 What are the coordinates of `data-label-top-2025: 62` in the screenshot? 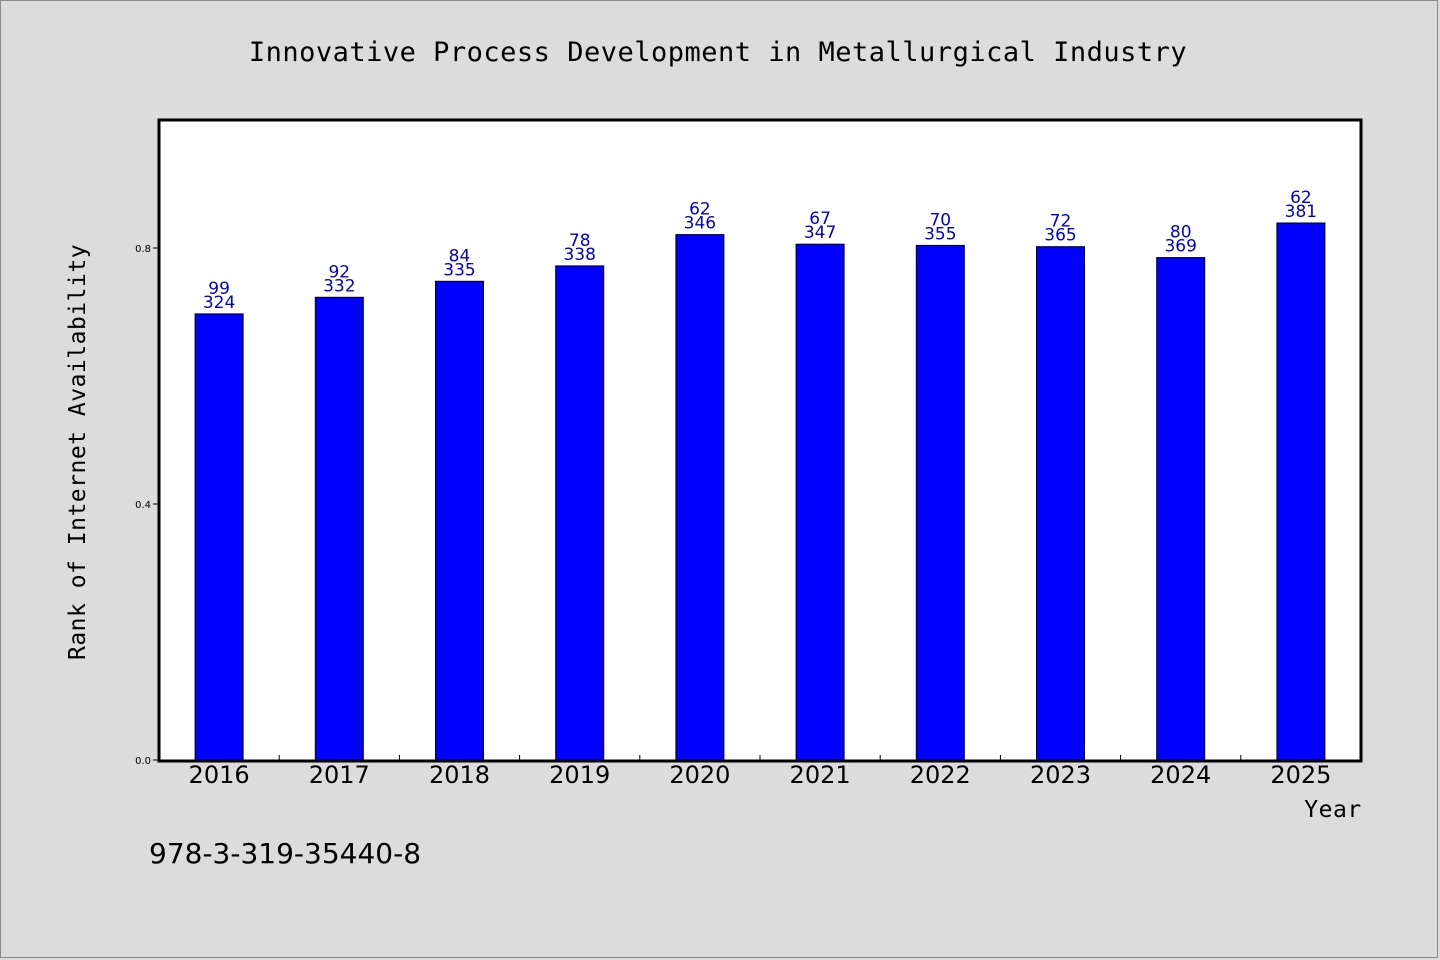 It's located at (1301, 198).